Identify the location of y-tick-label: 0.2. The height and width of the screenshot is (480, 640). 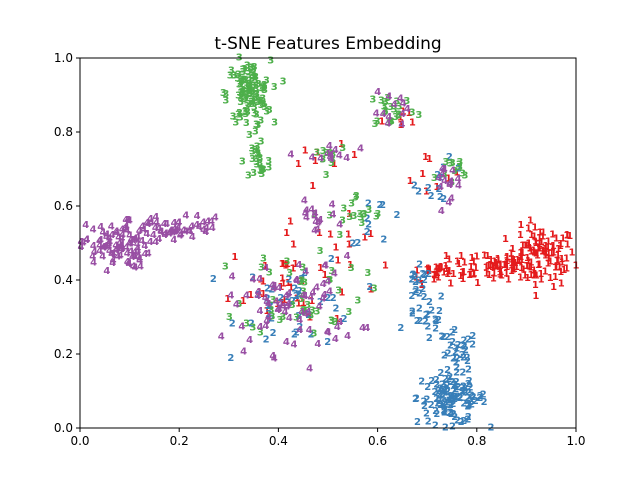
(63, 354).